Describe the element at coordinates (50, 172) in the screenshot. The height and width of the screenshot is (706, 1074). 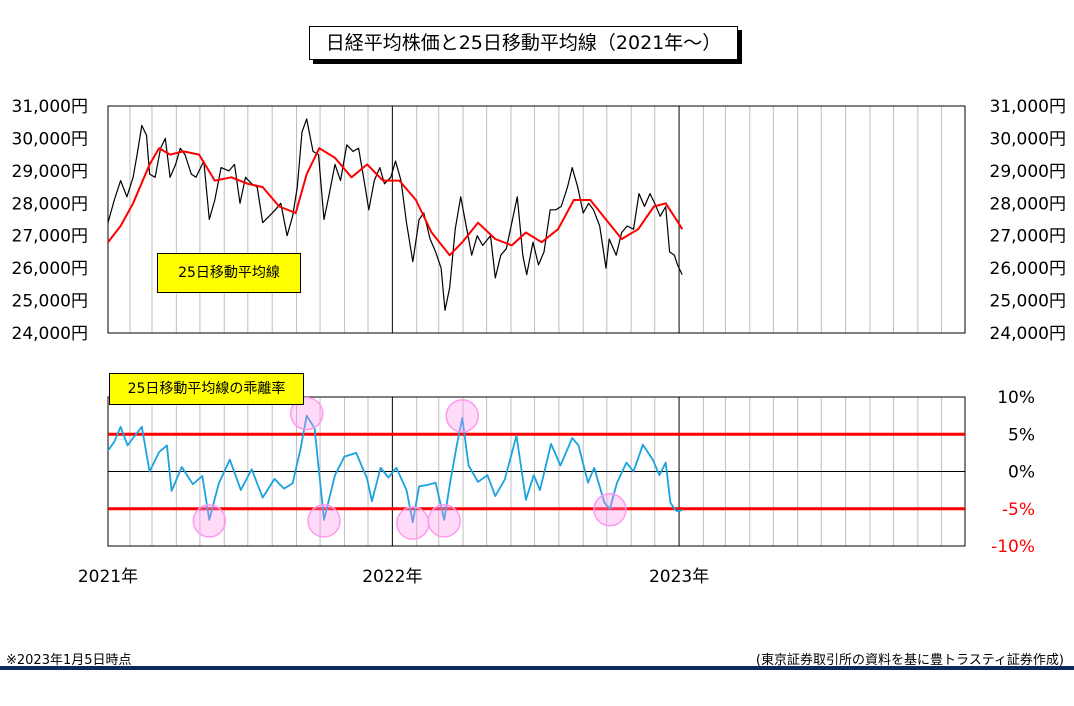
I see `y-tick-label-left: 29,000円` at that location.